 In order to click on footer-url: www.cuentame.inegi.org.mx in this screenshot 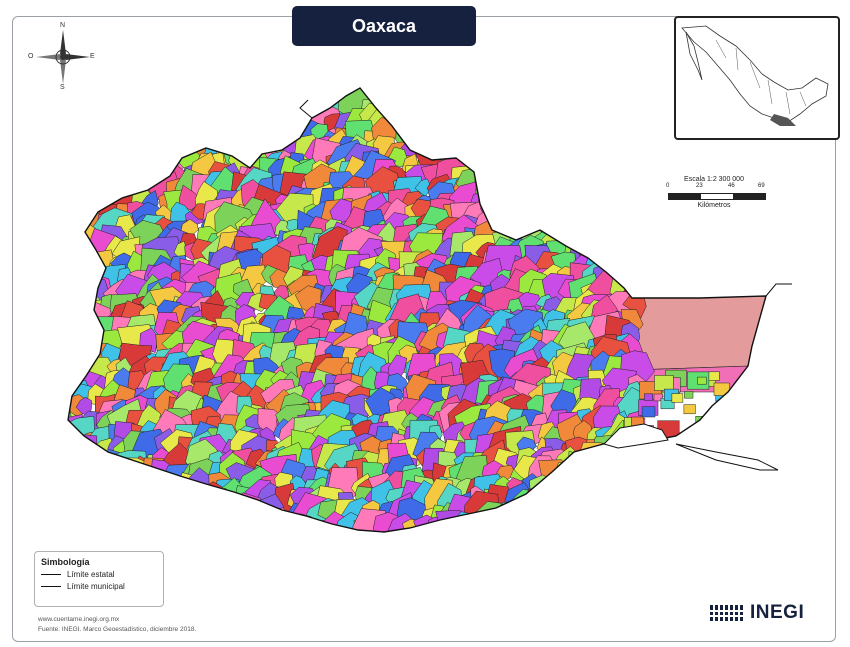, I will do `click(79, 619)`.